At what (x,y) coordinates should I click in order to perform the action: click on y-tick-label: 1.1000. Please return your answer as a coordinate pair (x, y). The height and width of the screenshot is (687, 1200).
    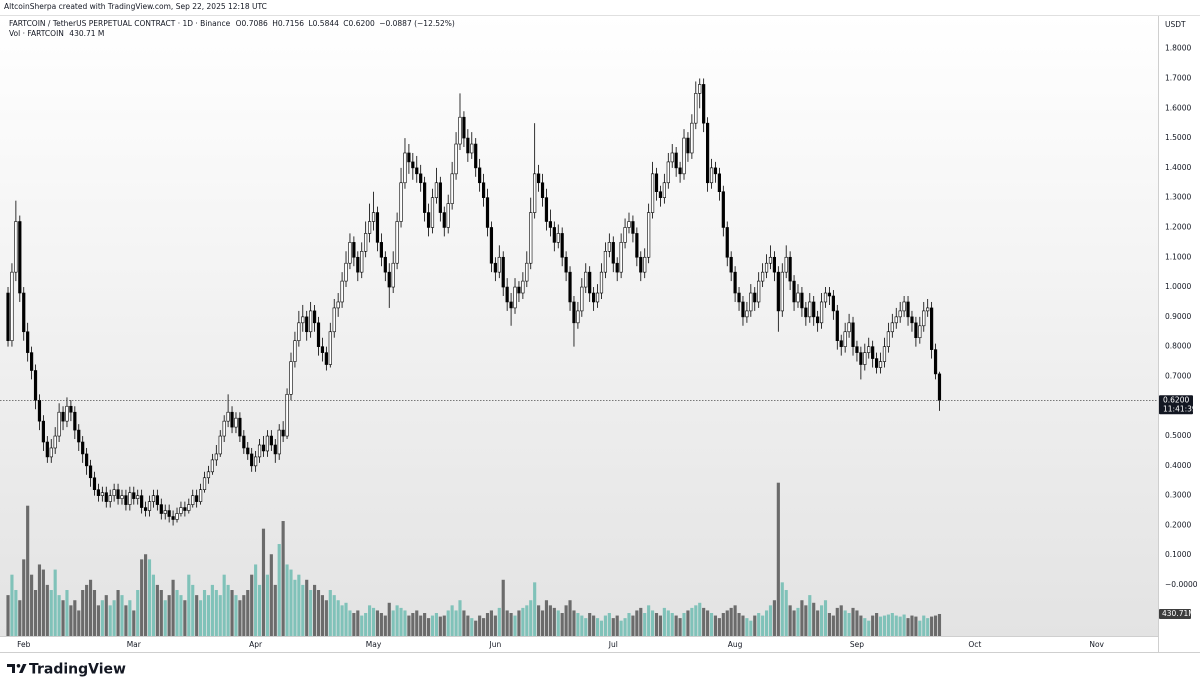
    Looking at the image, I should click on (1178, 256).